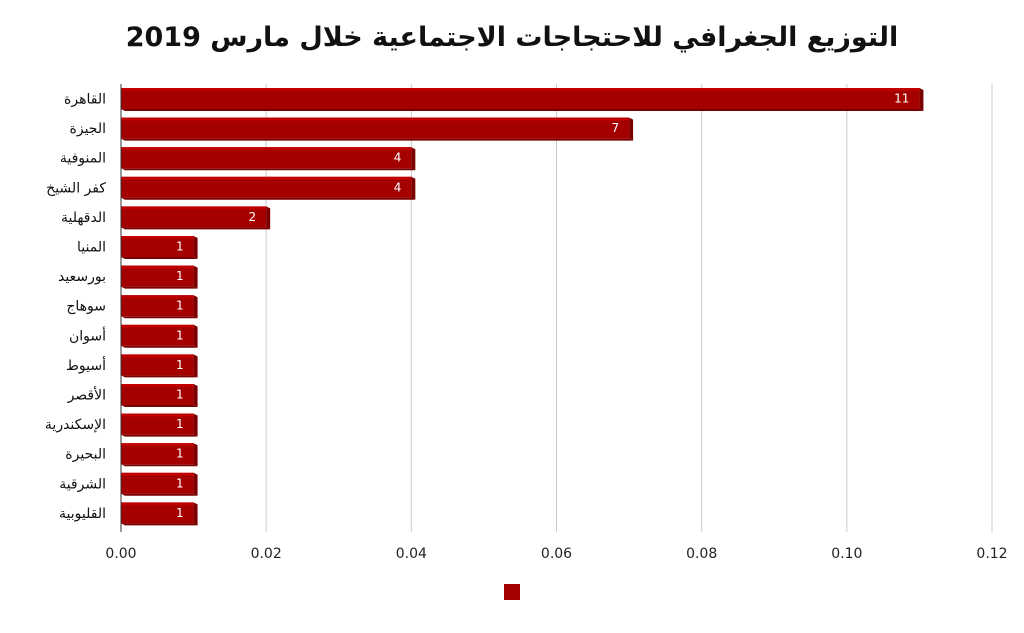  I want to click on x-tick-label: 0.10, so click(846, 554).